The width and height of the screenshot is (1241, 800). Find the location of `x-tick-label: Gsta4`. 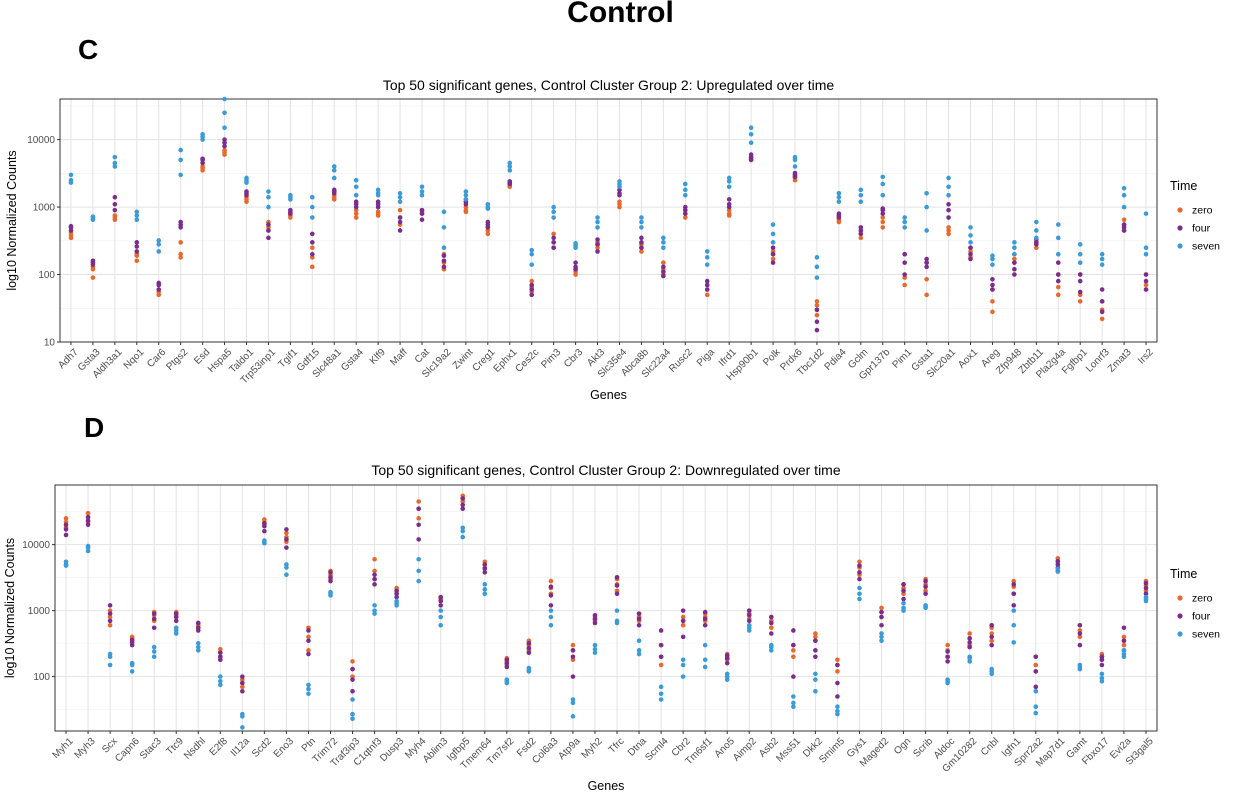

x-tick-label: Gsta4 is located at coordinates (352, 360).